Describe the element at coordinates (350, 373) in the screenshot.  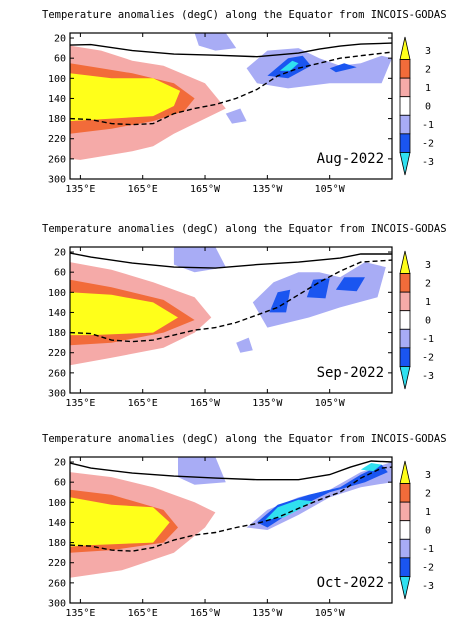
I see `month-label: Sep-2022` at that location.